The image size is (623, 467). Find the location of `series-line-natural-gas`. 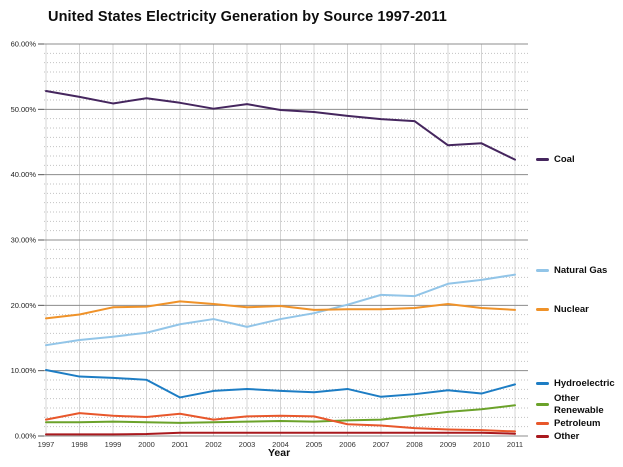

series-line-natural-gas is located at coordinates (280, 310).